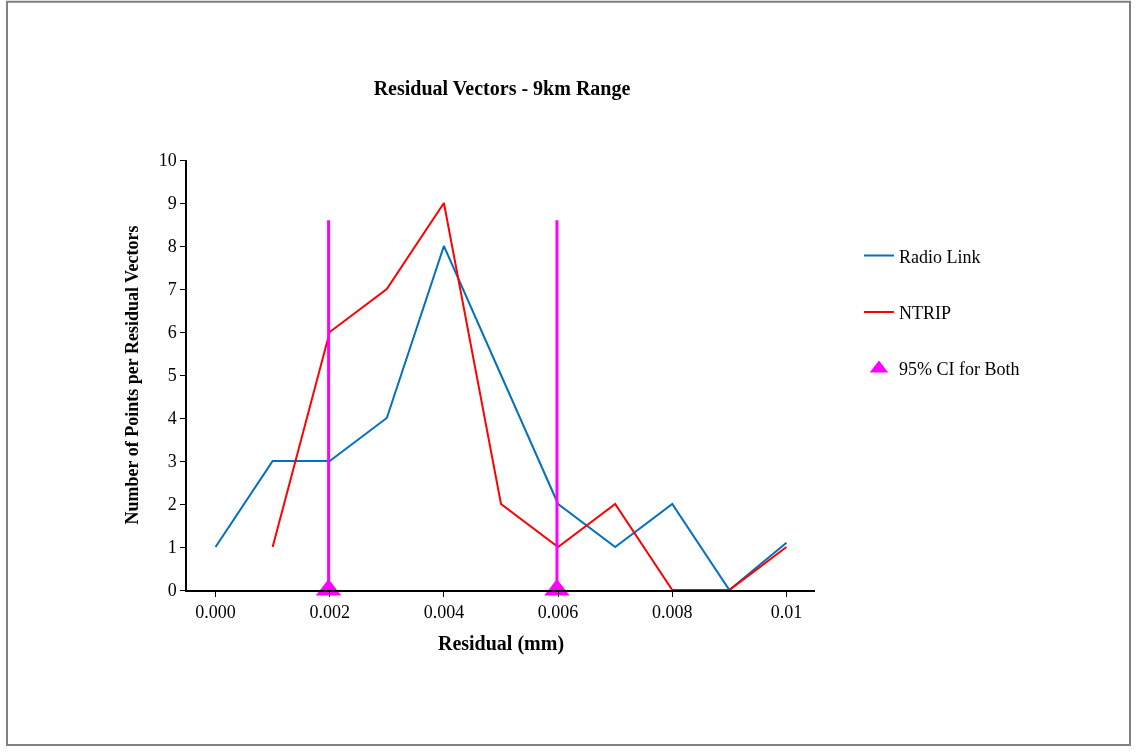 The image size is (1137, 755). What do you see at coordinates (924, 313) in the screenshot?
I see `legend-label: NTRIP` at bounding box center [924, 313].